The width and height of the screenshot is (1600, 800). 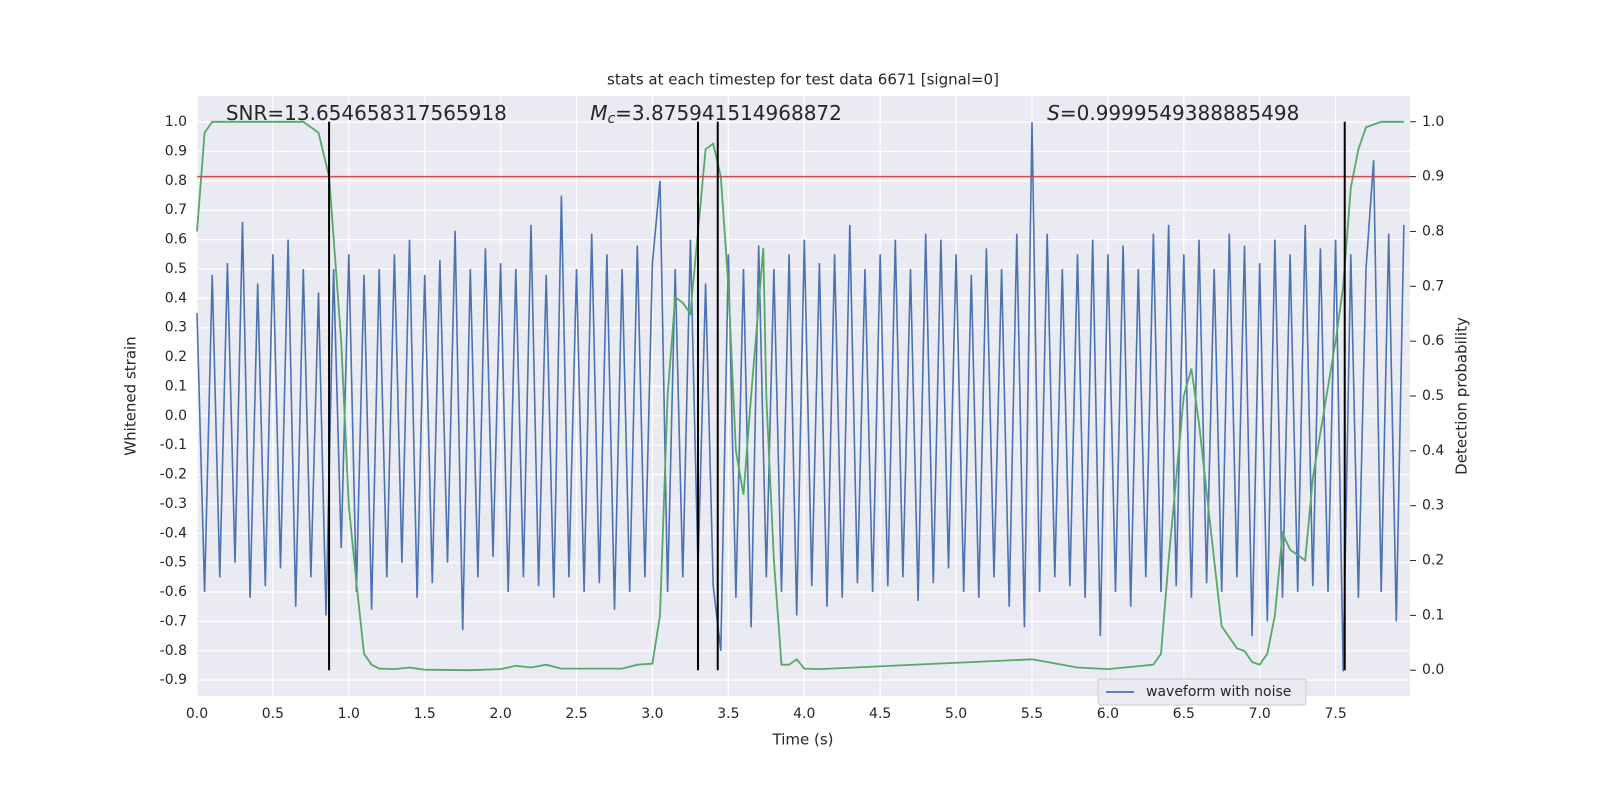 I want to click on y2-tick-label: 0.7, so click(x=1433, y=286).